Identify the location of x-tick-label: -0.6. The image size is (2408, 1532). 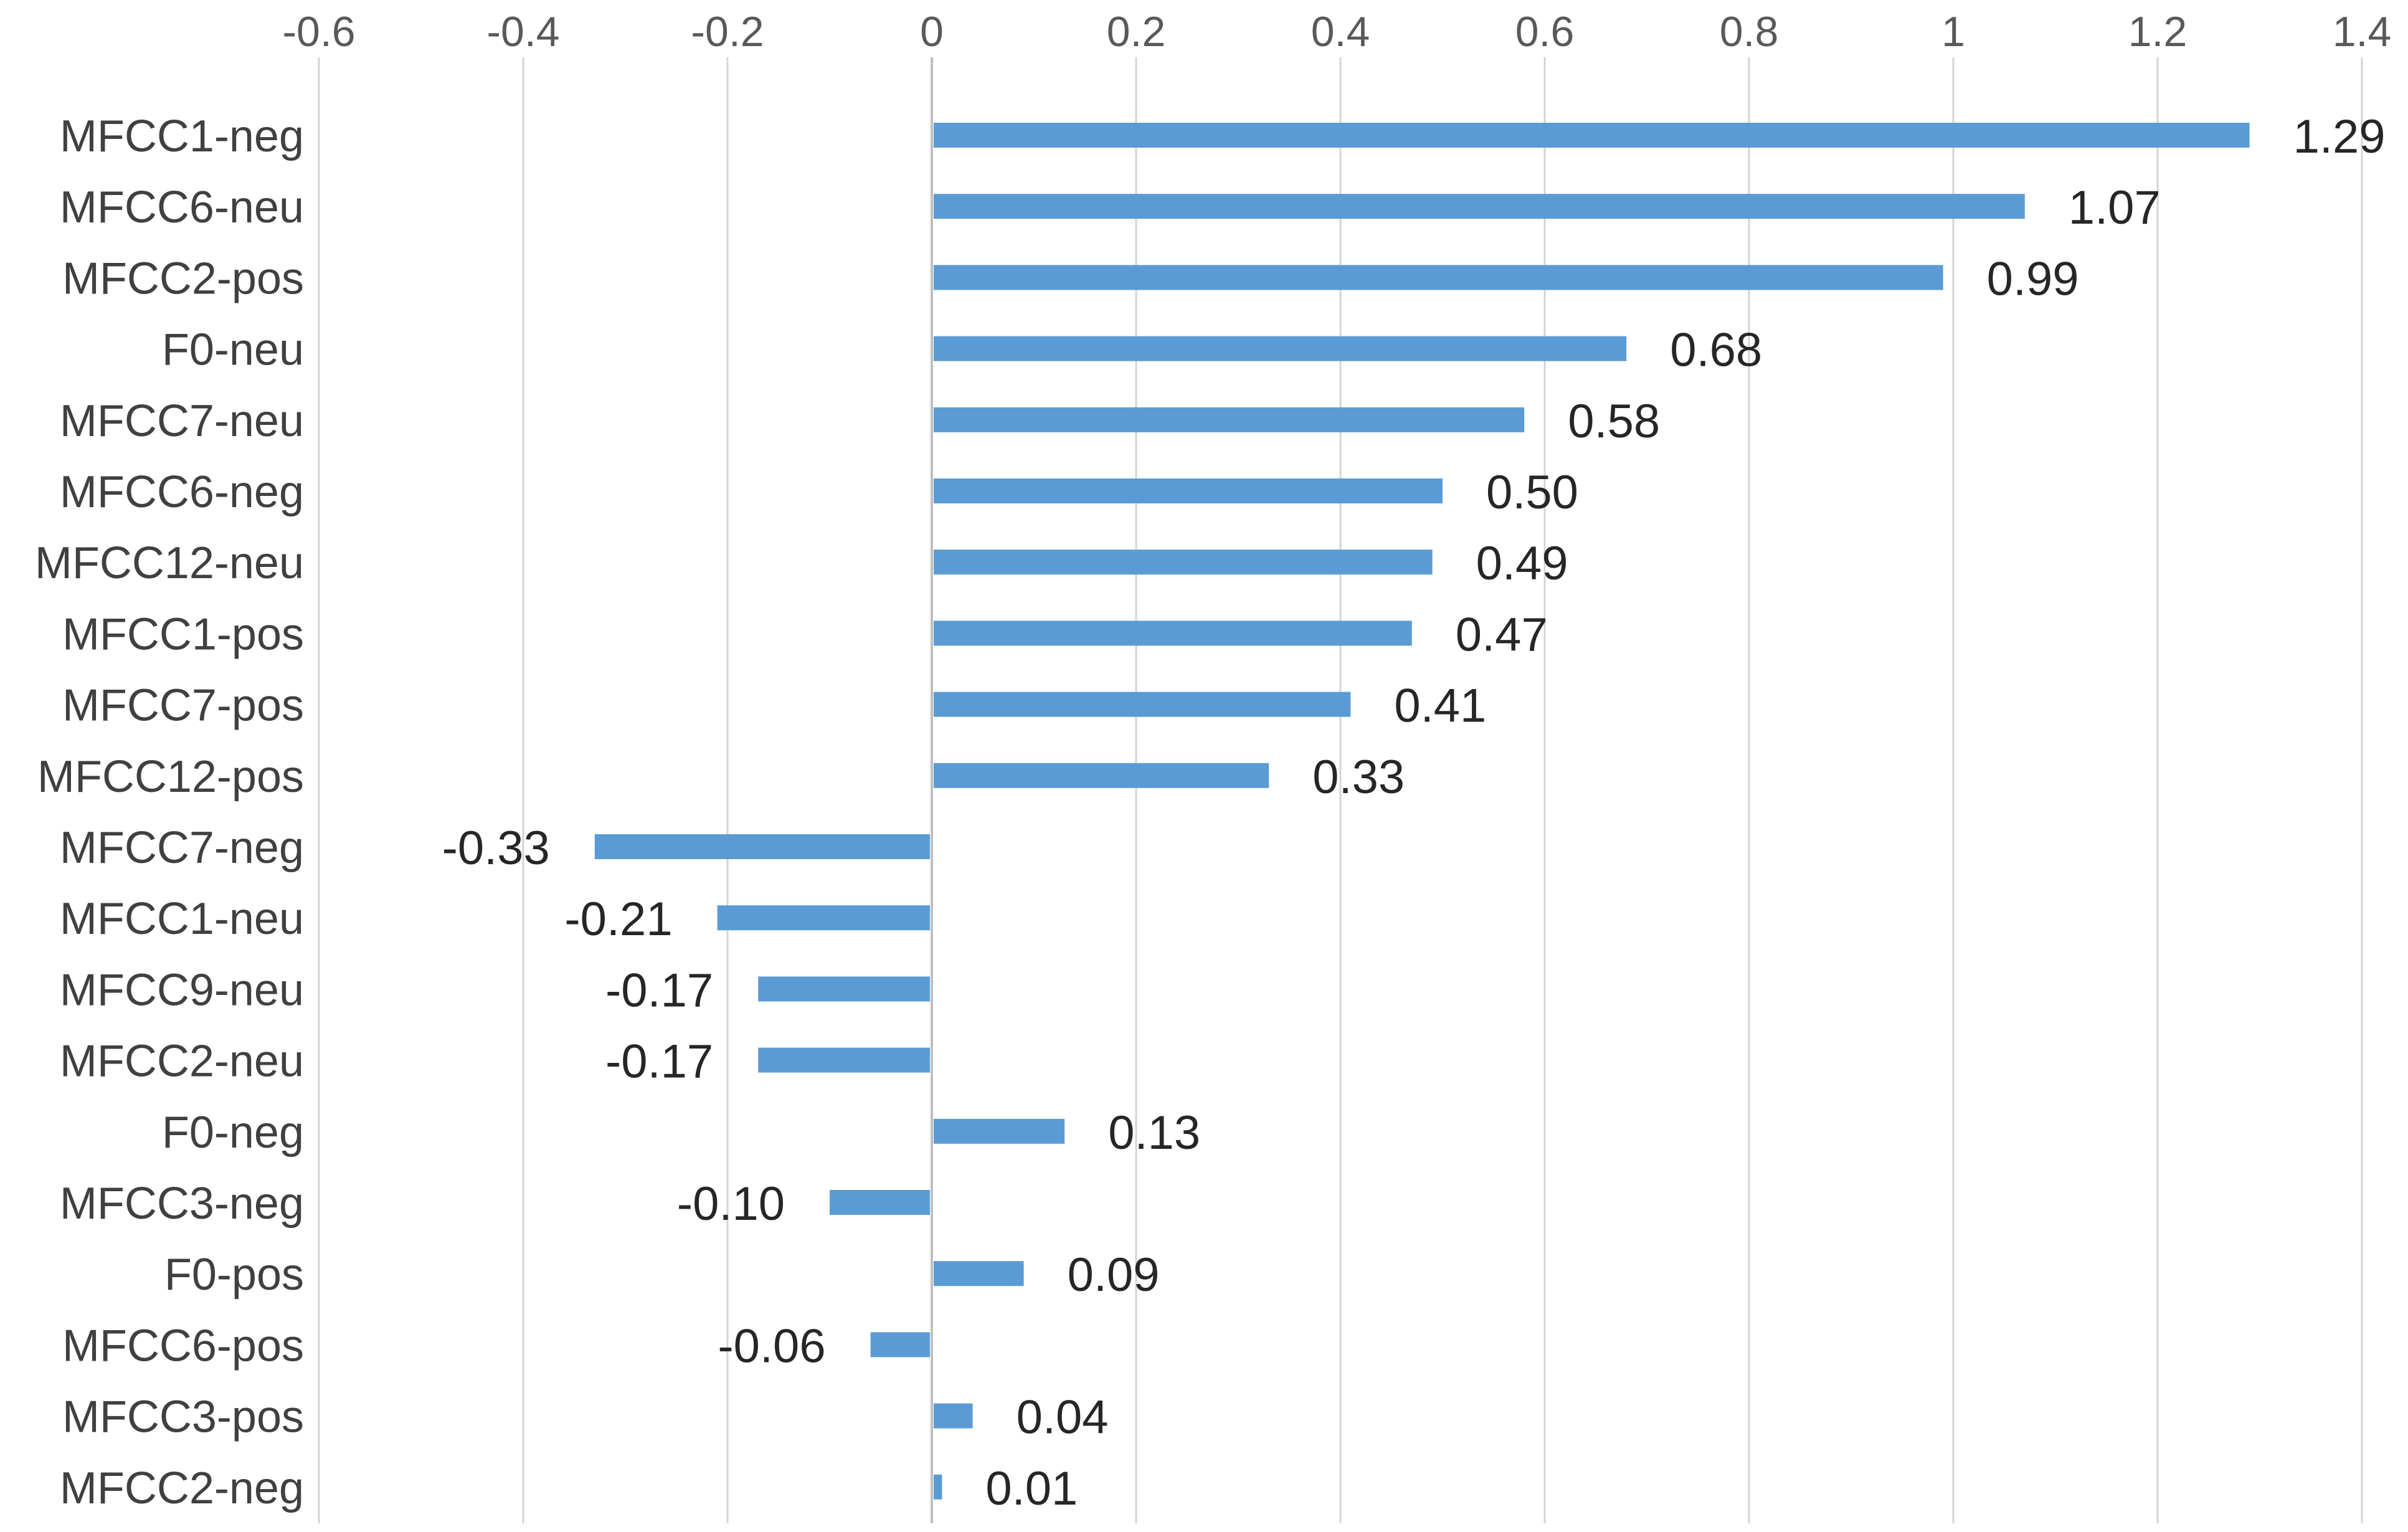
(318, 31).